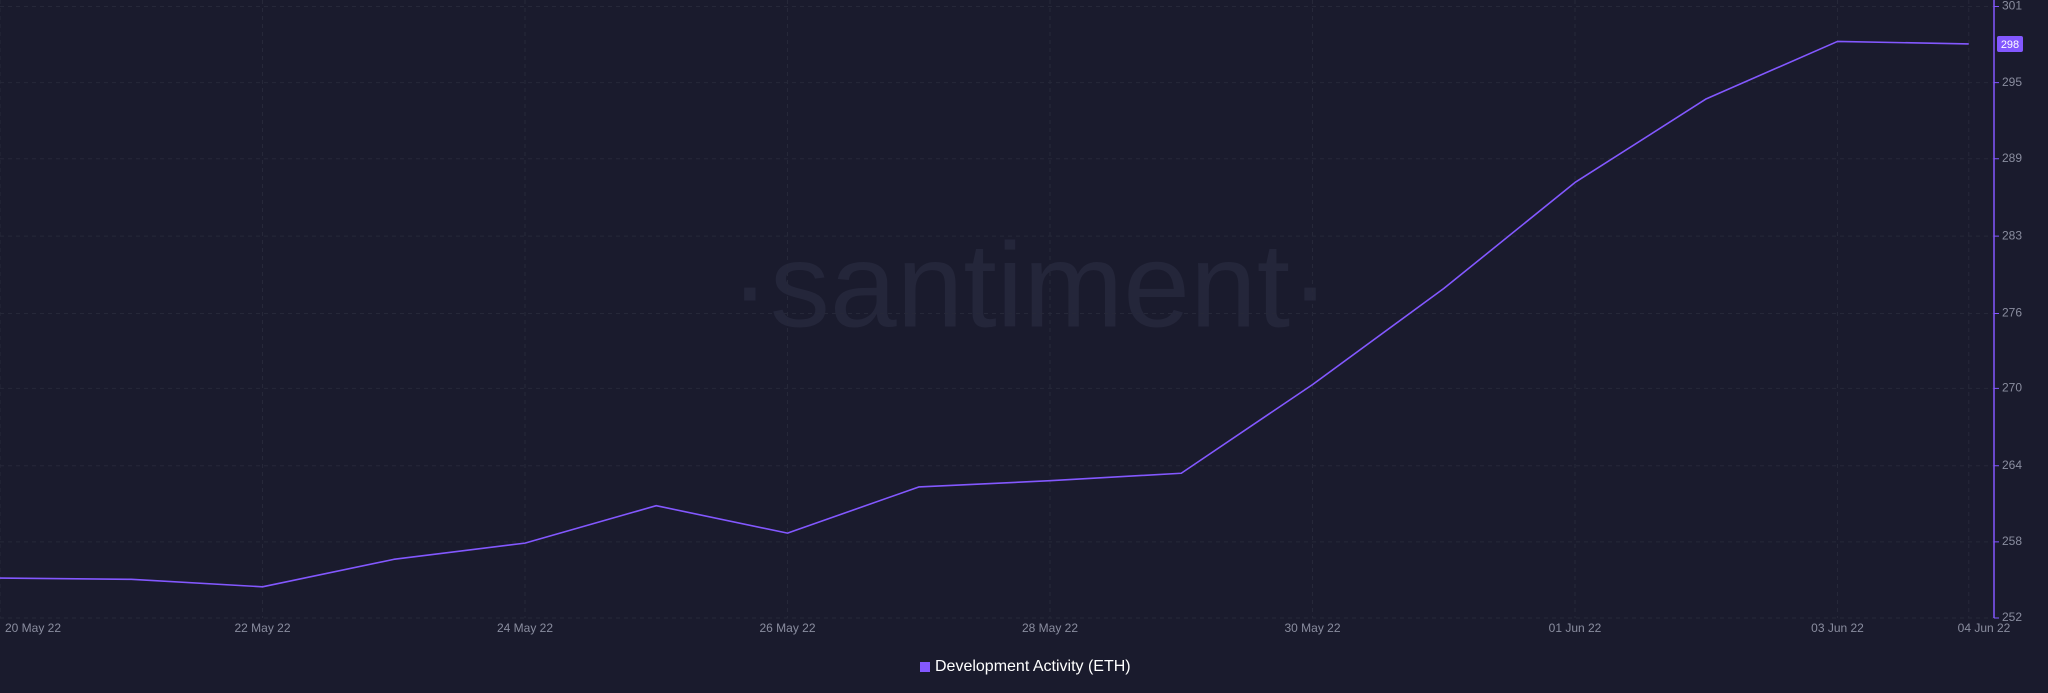 This screenshot has width=2048, height=693. What do you see at coordinates (525, 628) in the screenshot?
I see `x-tick-label: 24 May 22` at bounding box center [525, 628].